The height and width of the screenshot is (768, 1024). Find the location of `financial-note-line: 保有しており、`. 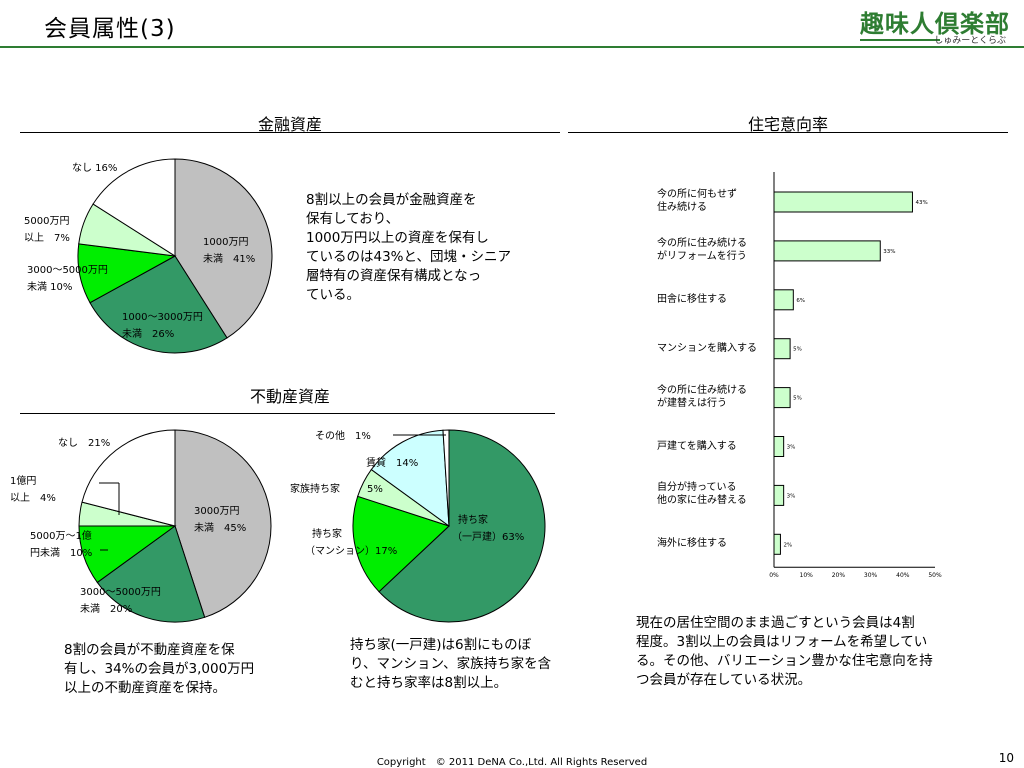

financial-note-line: 保有しており、 is located at coordinates (353, 219).